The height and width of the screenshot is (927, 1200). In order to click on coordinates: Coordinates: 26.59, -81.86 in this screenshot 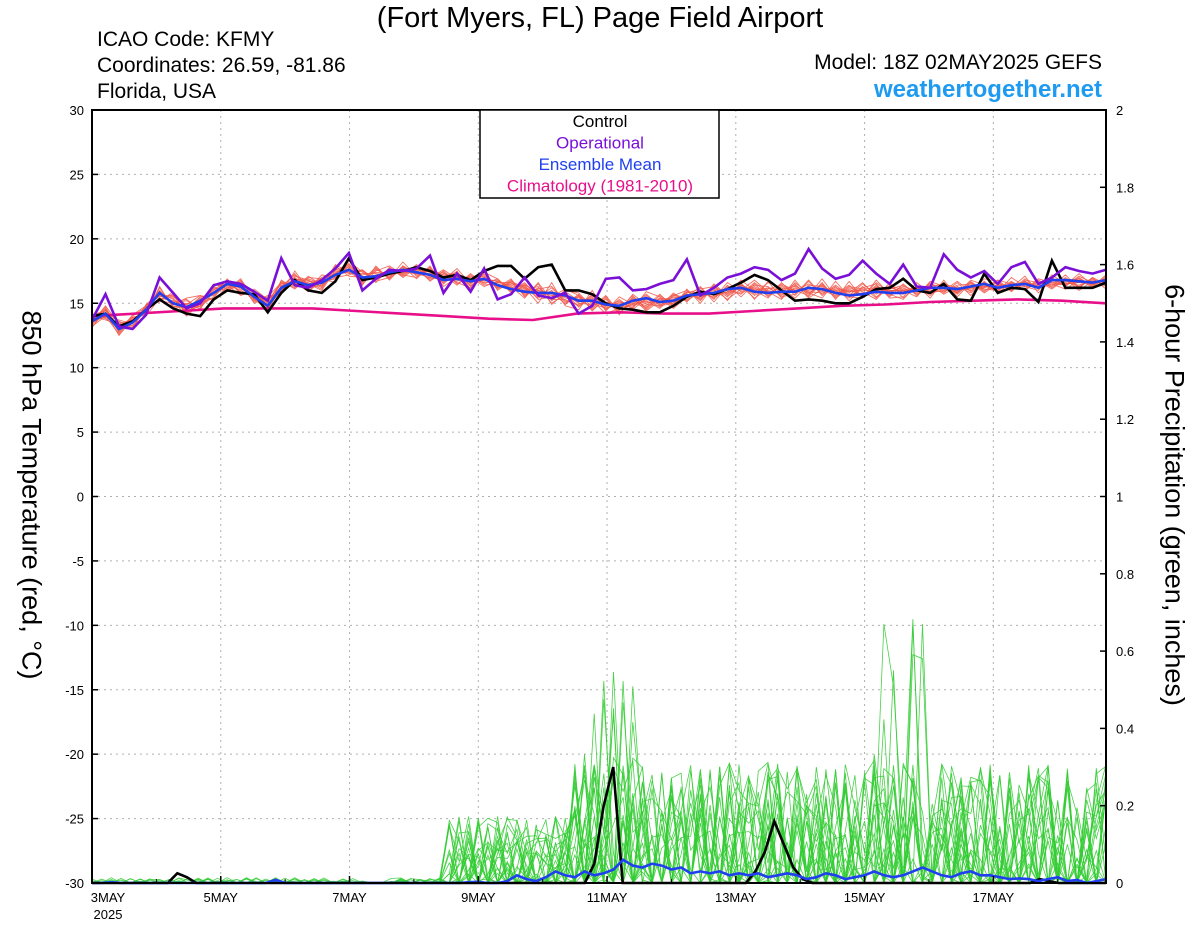, I will do `click(221, 65)`.